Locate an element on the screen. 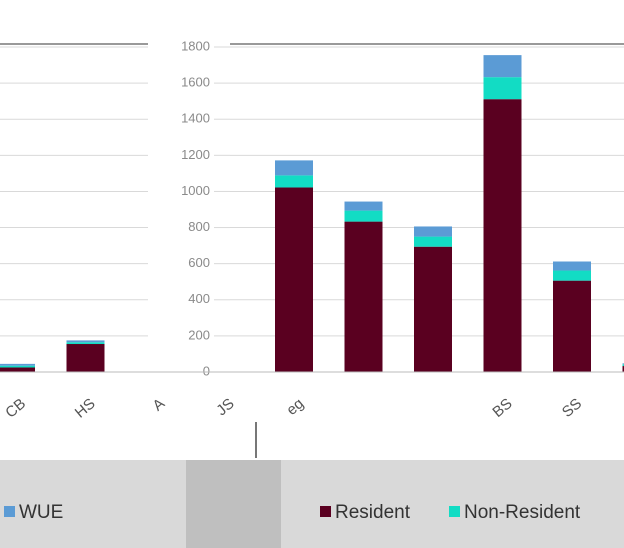  overlay-panel is located at coordinates (189, 208).